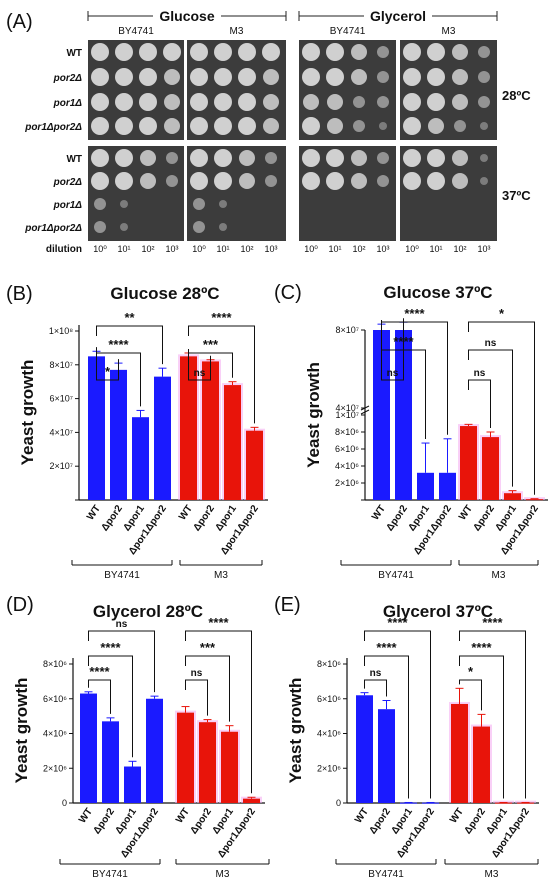 This screenshot has height=896, width=550. Describe the element at coordinates (347, 415) in the screenshot. I see `y-tick-label: 1×10⁷` at that location.